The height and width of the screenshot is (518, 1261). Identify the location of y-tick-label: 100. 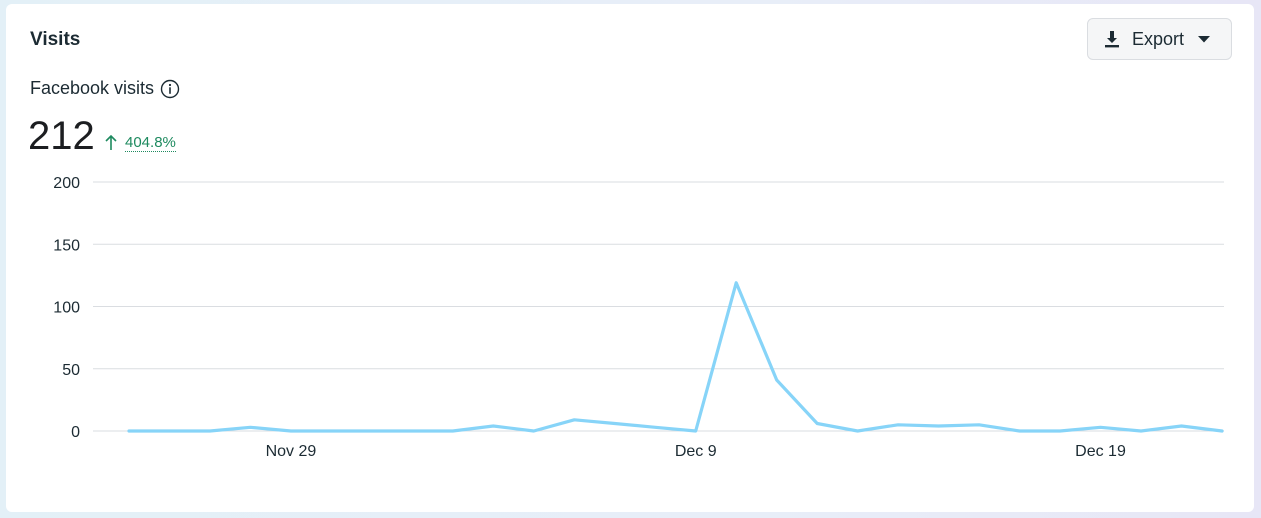
(66, 308).